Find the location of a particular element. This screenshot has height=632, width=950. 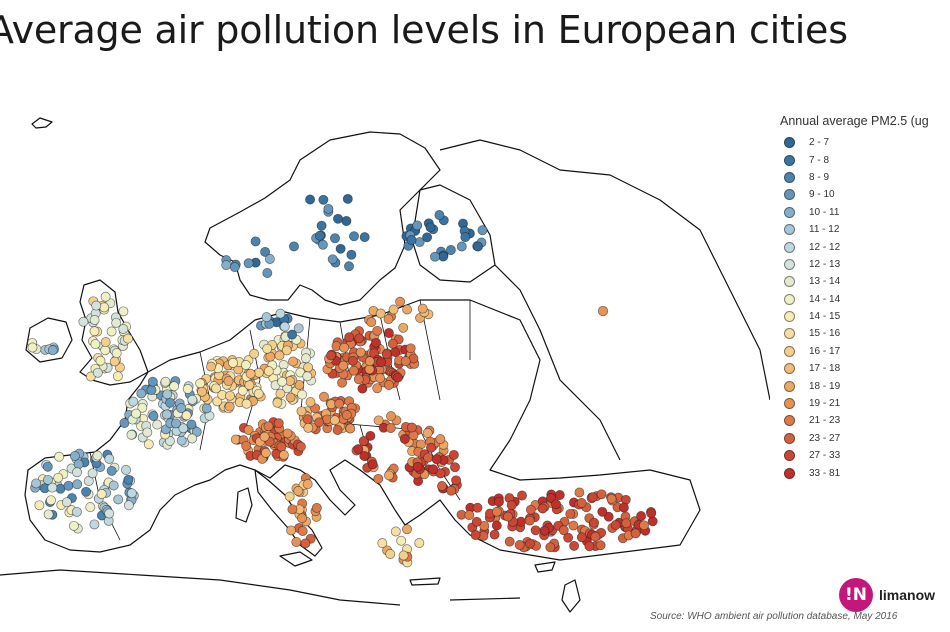

legend-label: 21 - 23 is located at coordinates (825, 421).